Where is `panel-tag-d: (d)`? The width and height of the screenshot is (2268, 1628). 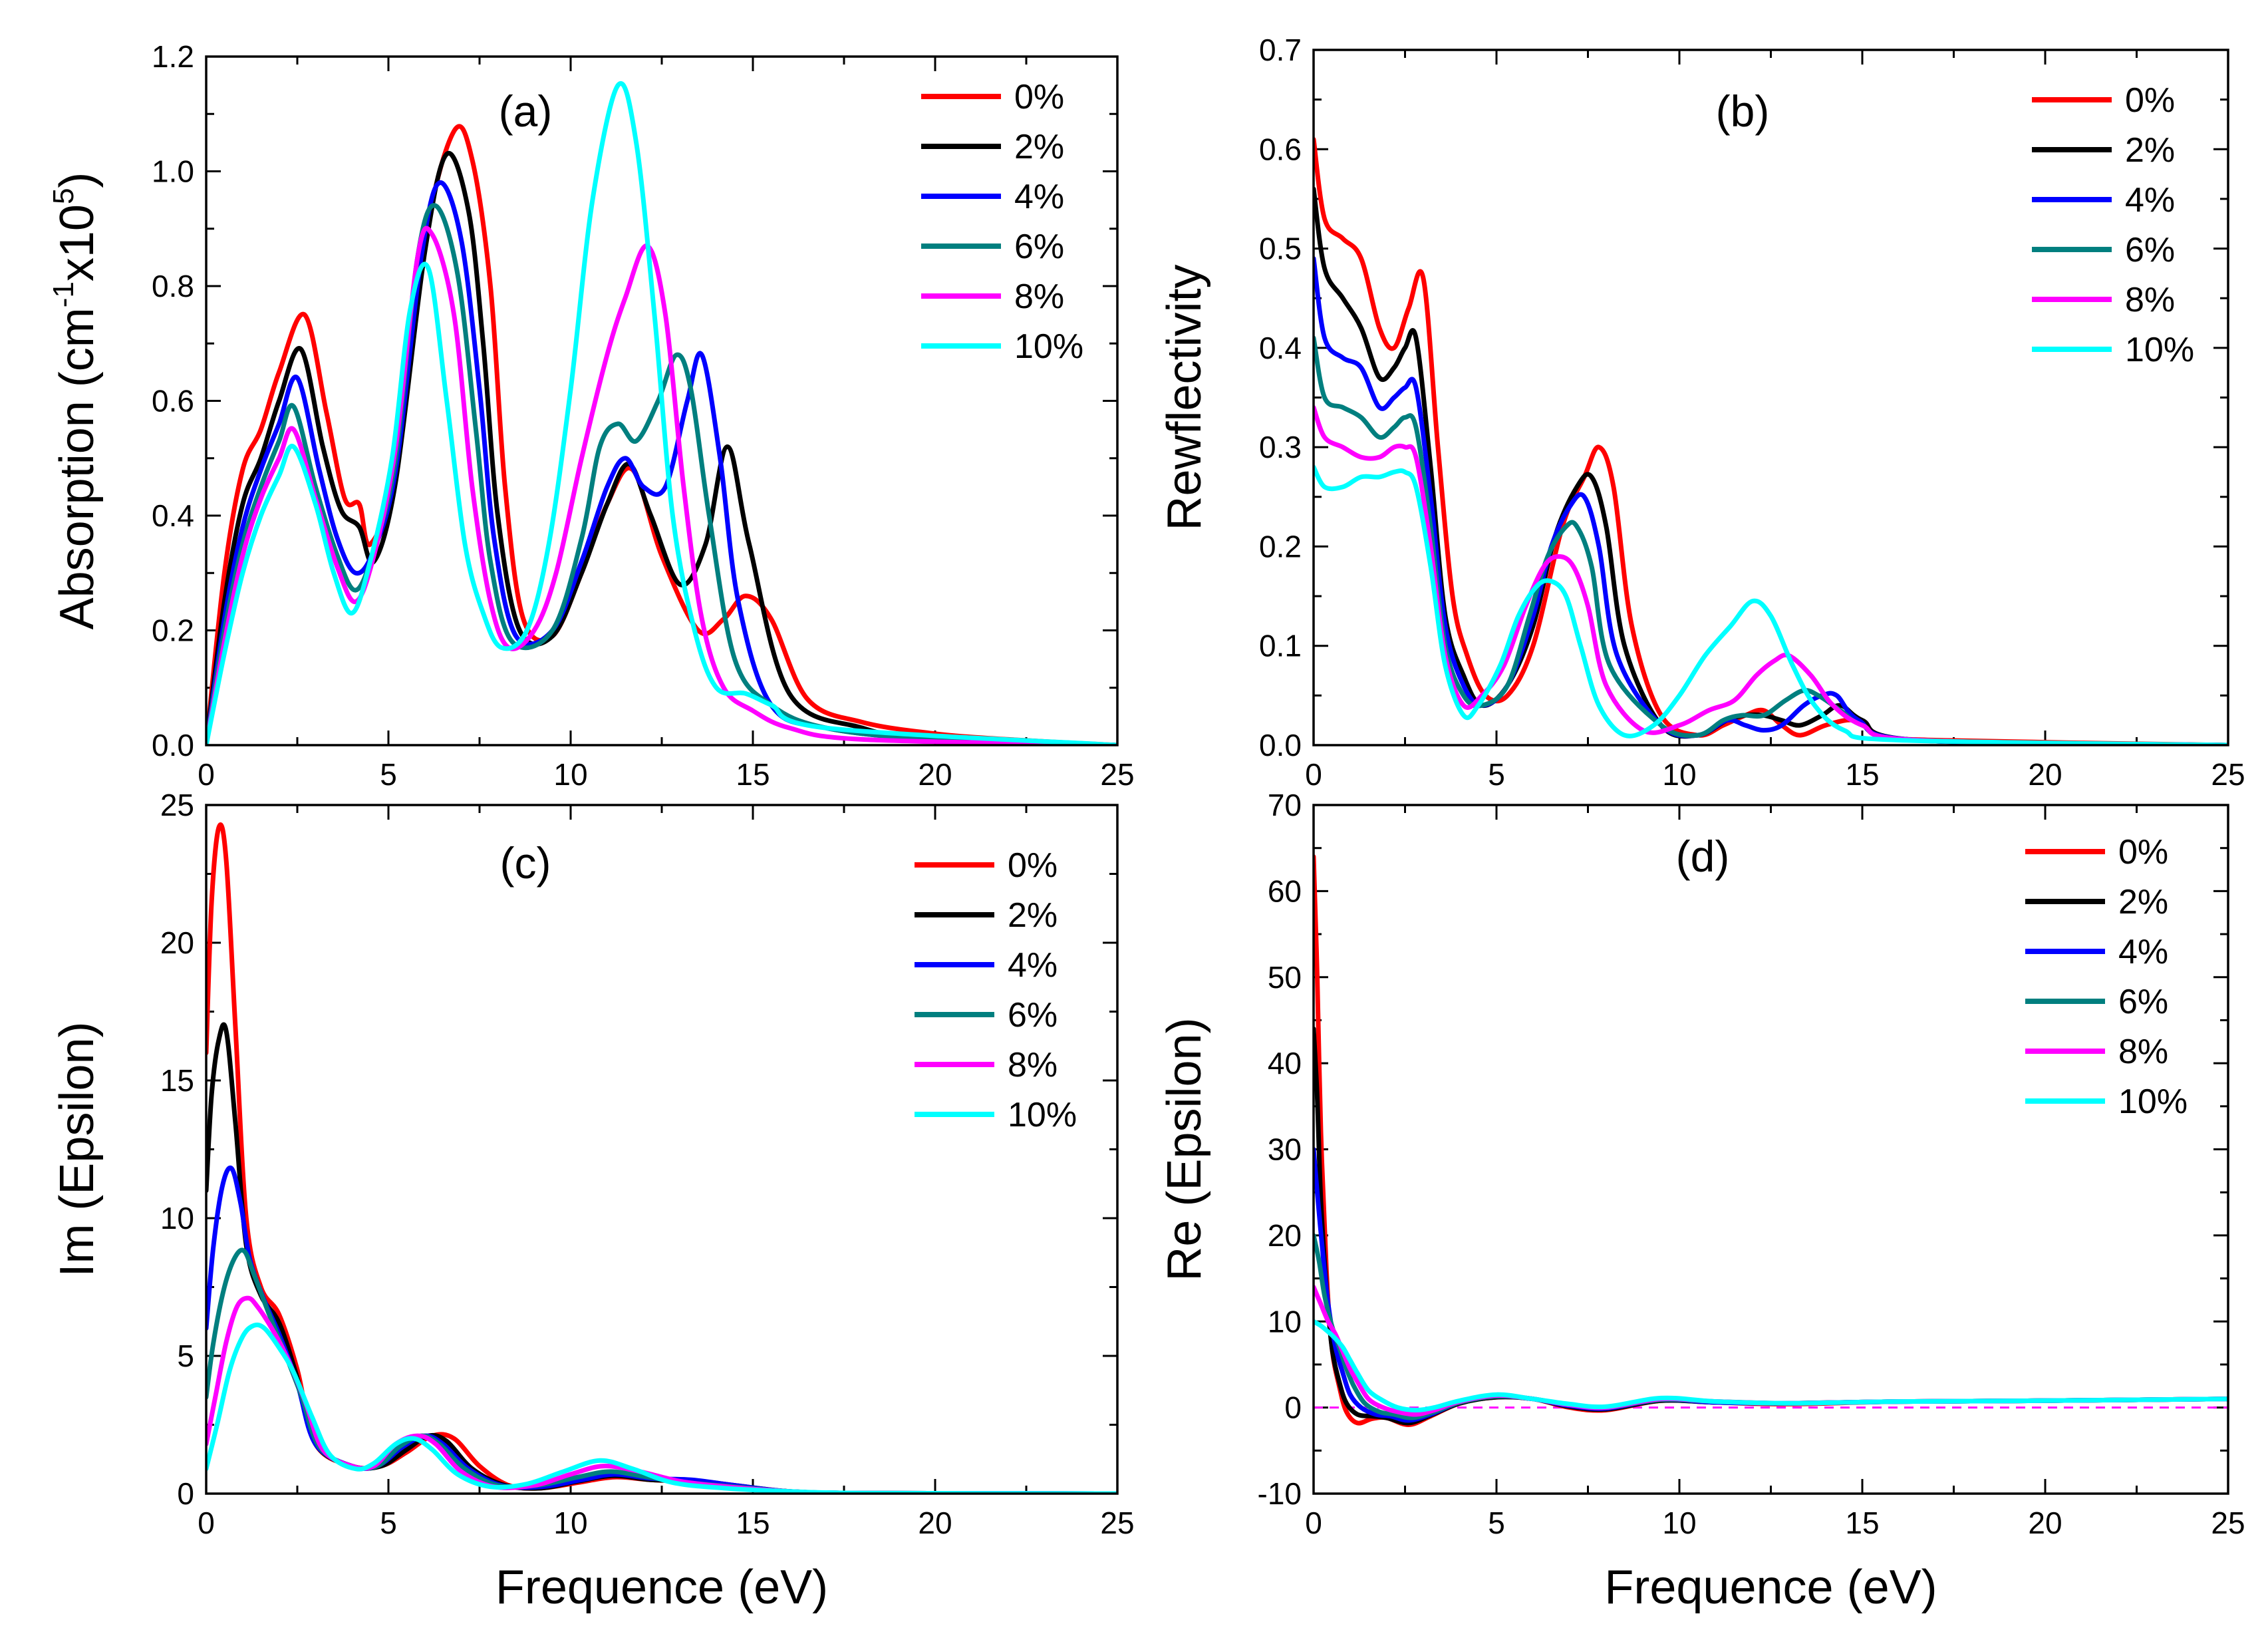 panel-tag-d: (d) is located at coordinates (1703, 856).